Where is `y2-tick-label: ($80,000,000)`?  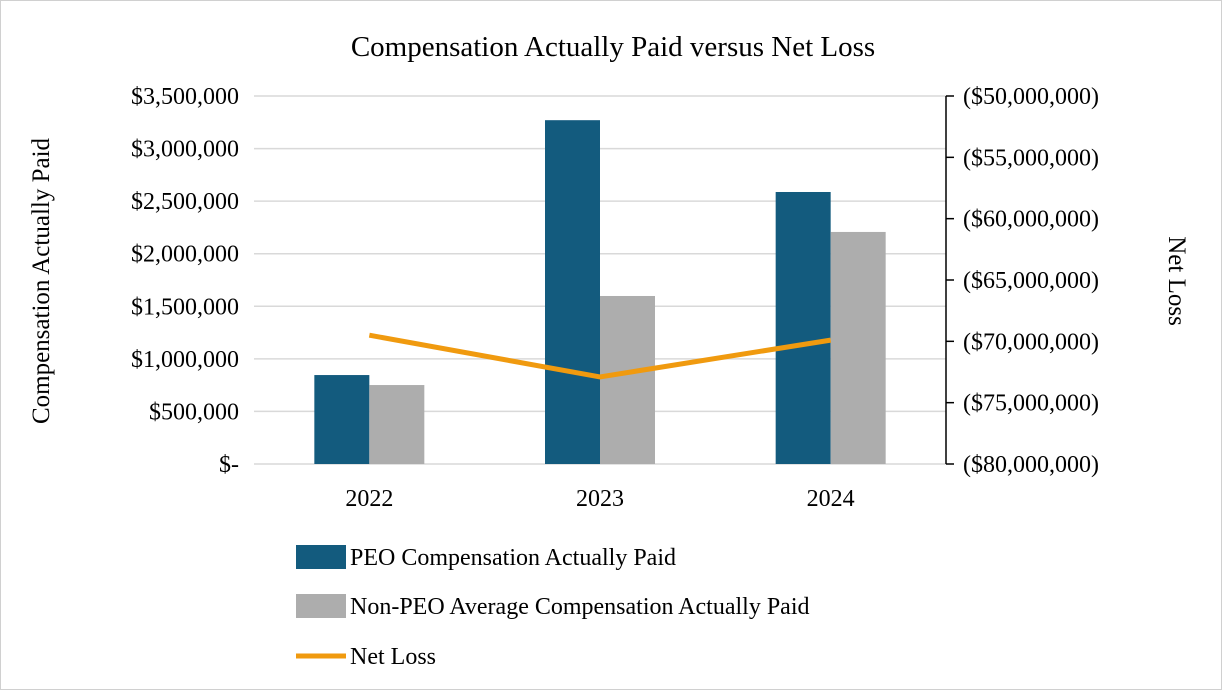
y2-tick-label: ($80,000,000) is located at coordinates (1031, 465).